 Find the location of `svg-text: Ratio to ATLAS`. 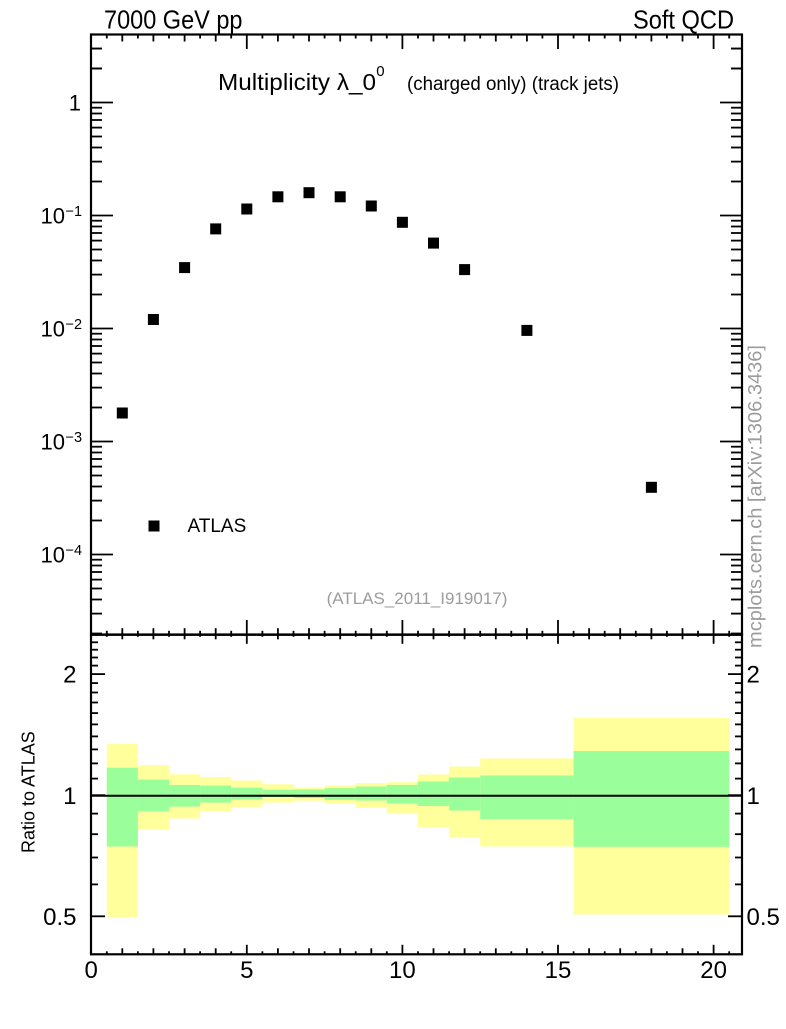

svg-text: Ratio to ATLAS is located at coordinates (29, 792).